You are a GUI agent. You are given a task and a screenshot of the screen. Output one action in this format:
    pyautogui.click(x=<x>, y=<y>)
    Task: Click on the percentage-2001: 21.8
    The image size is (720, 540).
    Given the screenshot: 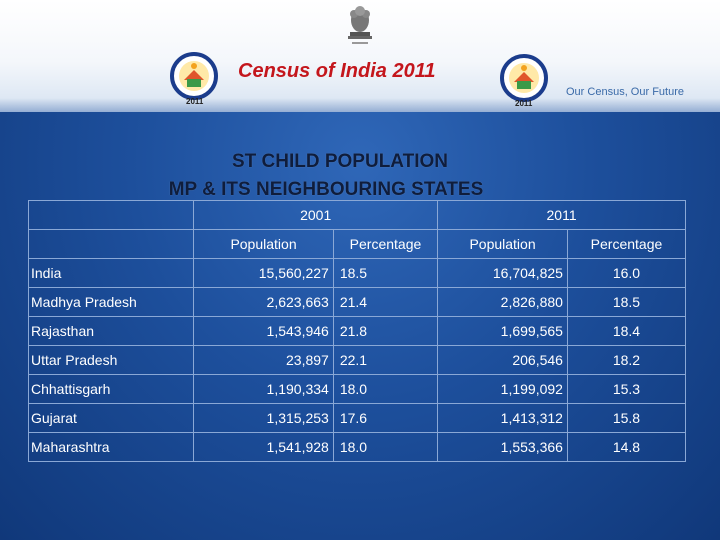 What is the action you would take?
    pyautogui.click(x=385, y=331)
    